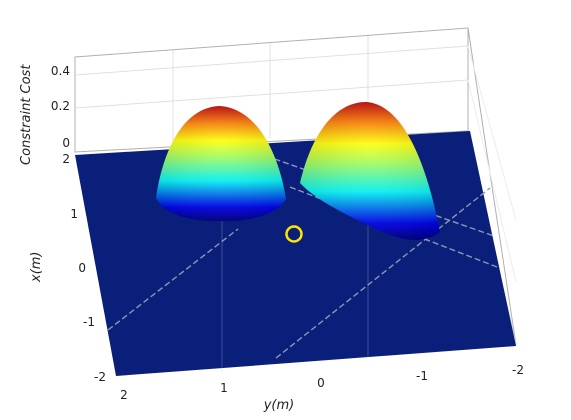 The image size is (571, 420). Describe the element at coordinates (89, 322) in the screenshot. I see `x-tick: -1` at that location.